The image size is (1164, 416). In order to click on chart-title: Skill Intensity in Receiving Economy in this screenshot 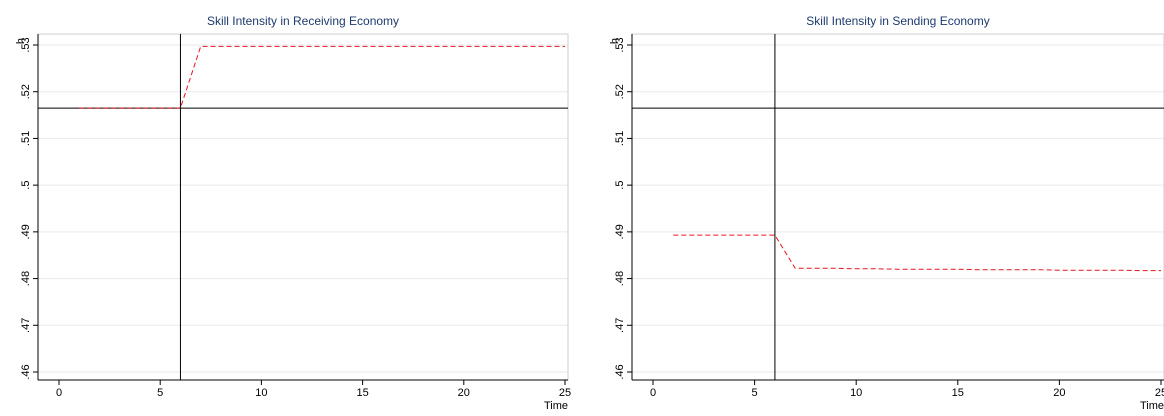, I will do `click(303, 21)`.